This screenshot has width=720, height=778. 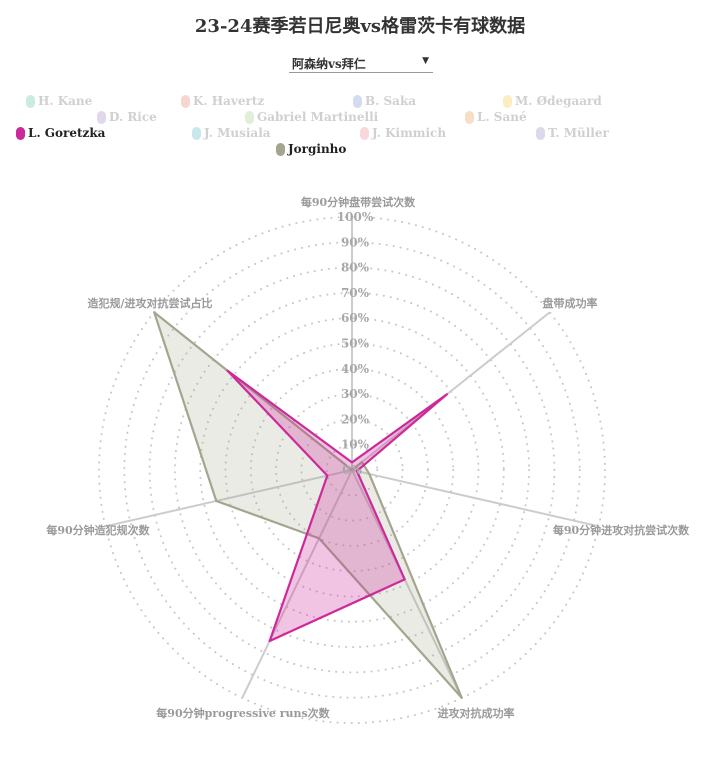 I want to click on tick-label: 90%, so click(x=355, y=242).